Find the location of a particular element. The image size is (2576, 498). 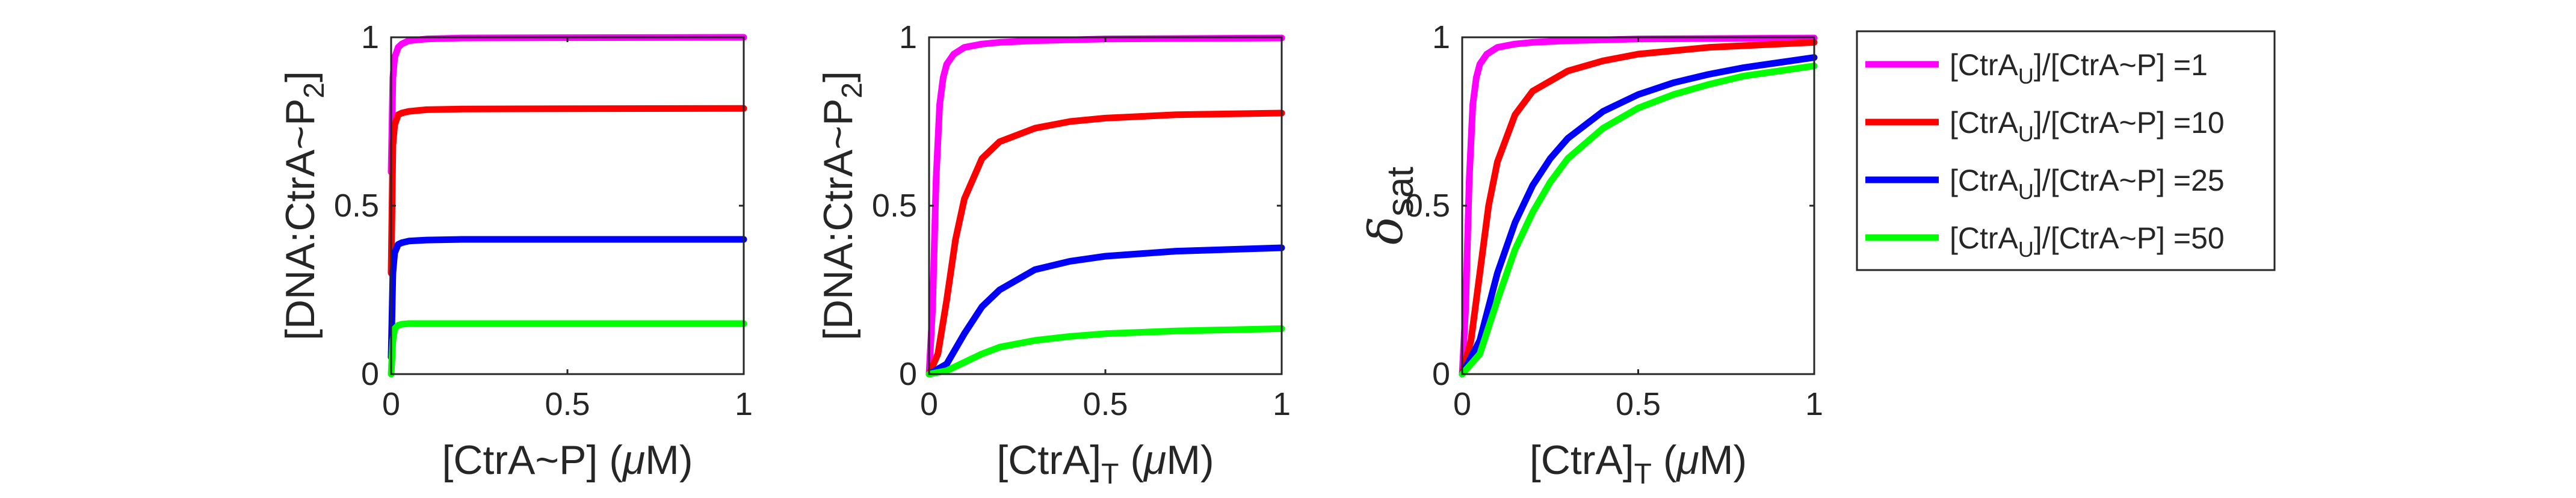

legend-label-post: ]/[CtrA~P] =1 is located at coordinates (2121, 65).